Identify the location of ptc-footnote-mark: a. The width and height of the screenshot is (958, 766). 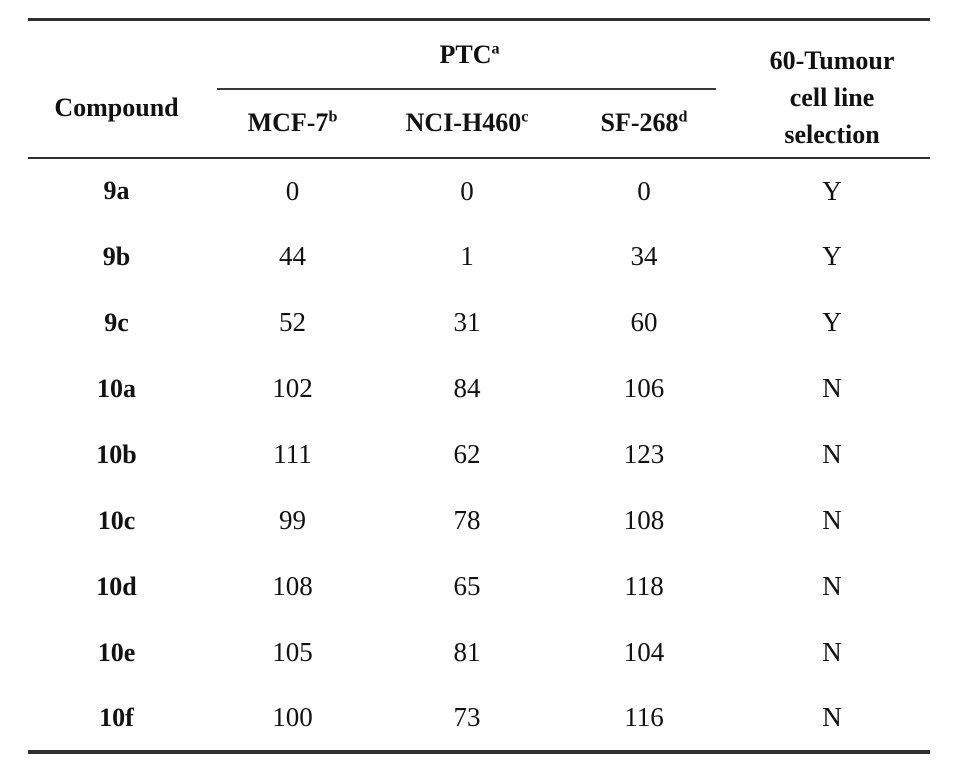
(495, 49).